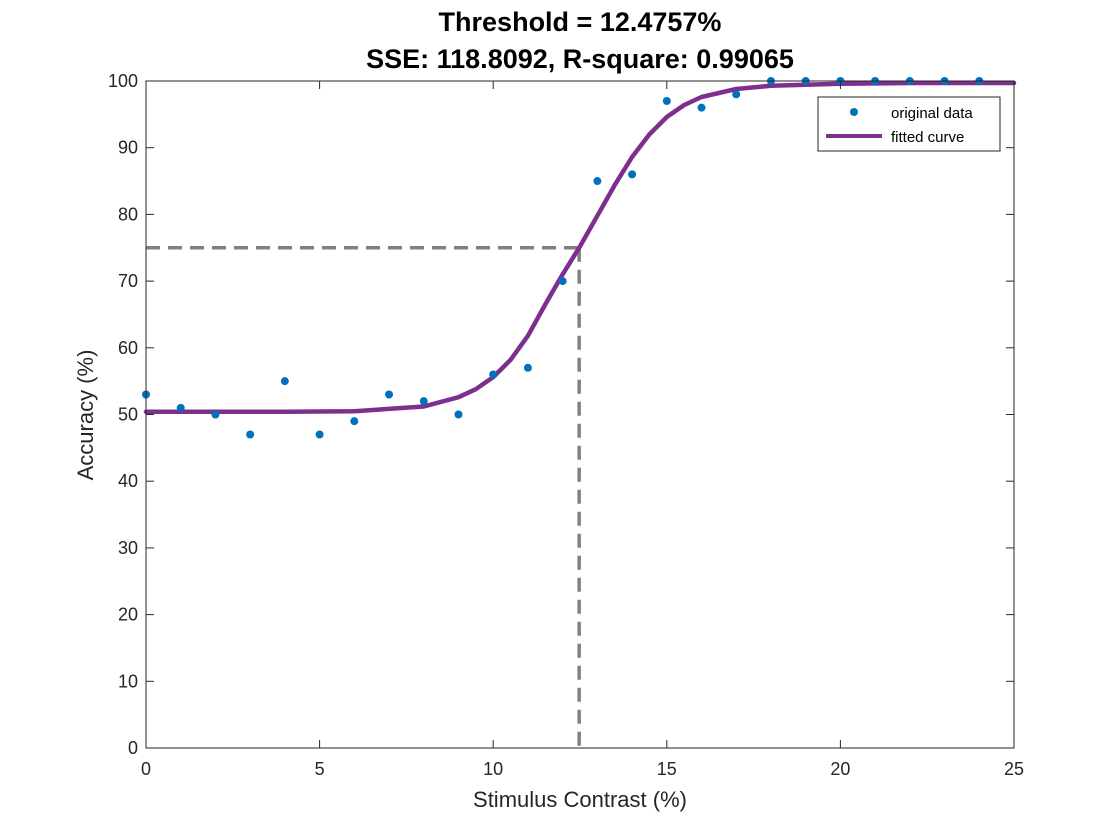 The height and width of the screenshot is (840, 1120). What do you see at coordinates (128, 615) in the screenshot?
I see `y-tick-label: 20` at bounding box center [128, 615].